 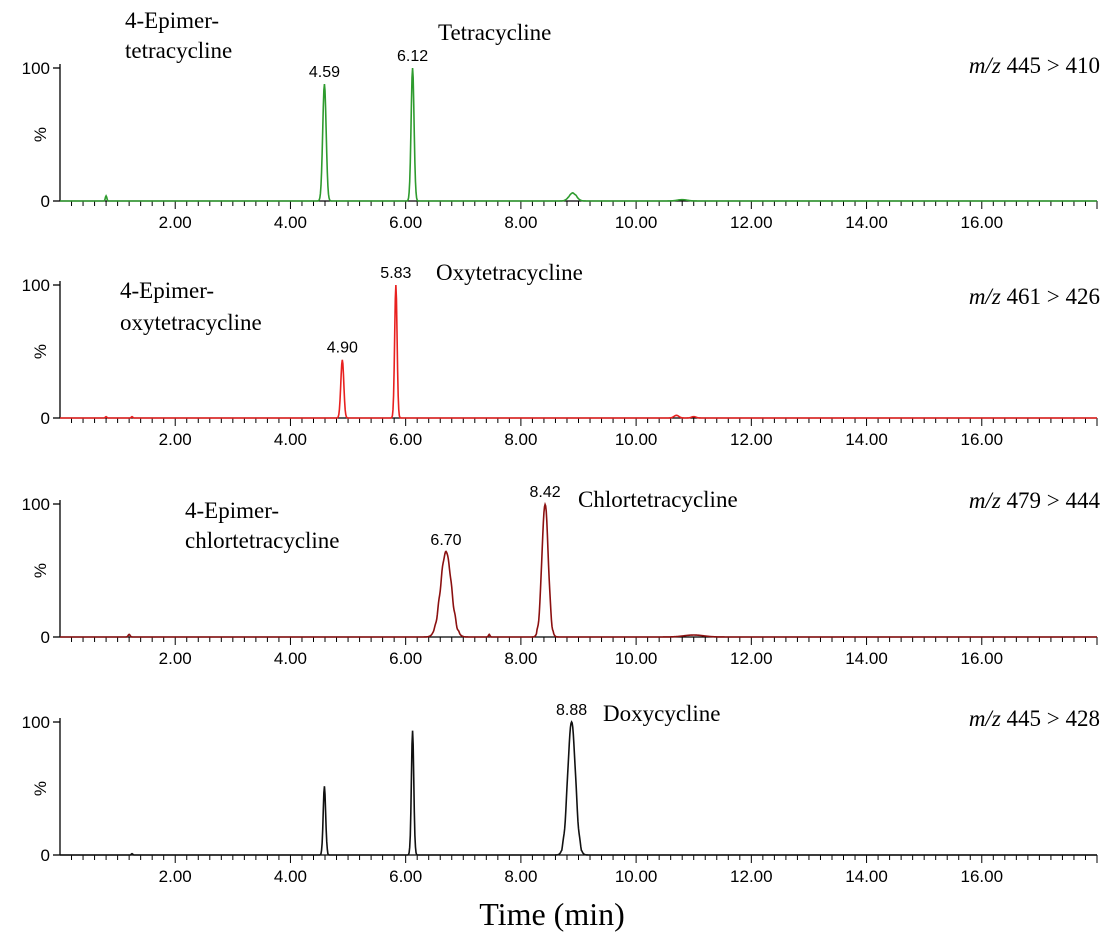 I want to click on peak-rt-label: 5.83, so click(x=395, y=273).